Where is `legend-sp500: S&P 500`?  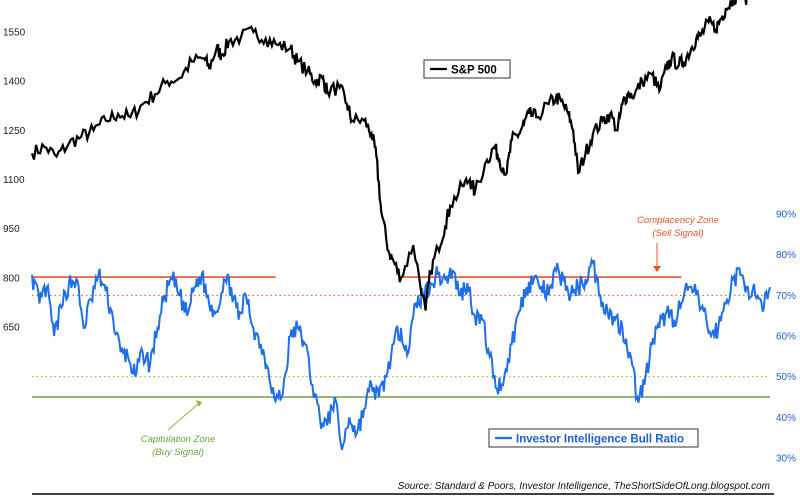
legend-sp500: S&P 500 is located at coordinates (467, 69).